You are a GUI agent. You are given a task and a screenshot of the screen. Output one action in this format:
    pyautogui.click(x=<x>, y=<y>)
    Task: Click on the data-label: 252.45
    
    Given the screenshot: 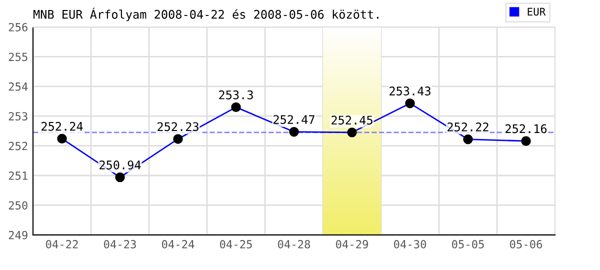 What is the action you would take?
    pyautogui.click(x=352, y=120)
    